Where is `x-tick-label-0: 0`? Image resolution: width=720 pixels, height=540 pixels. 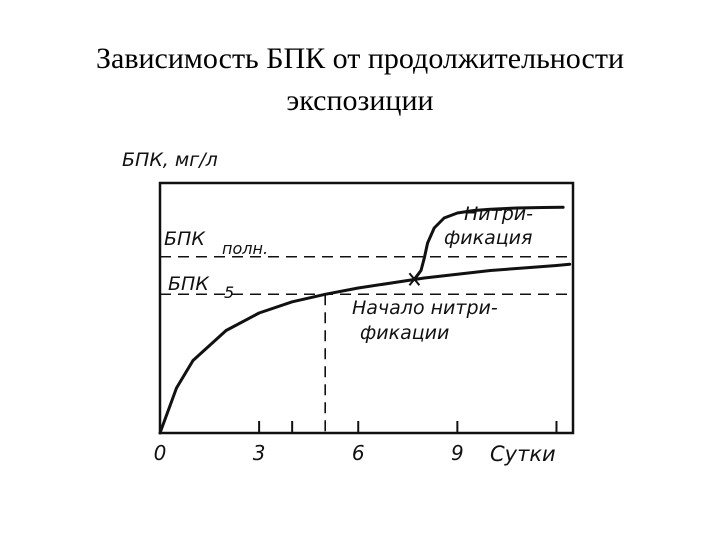
x-tick-label-0: 0 is located at coordinates (160, 453).